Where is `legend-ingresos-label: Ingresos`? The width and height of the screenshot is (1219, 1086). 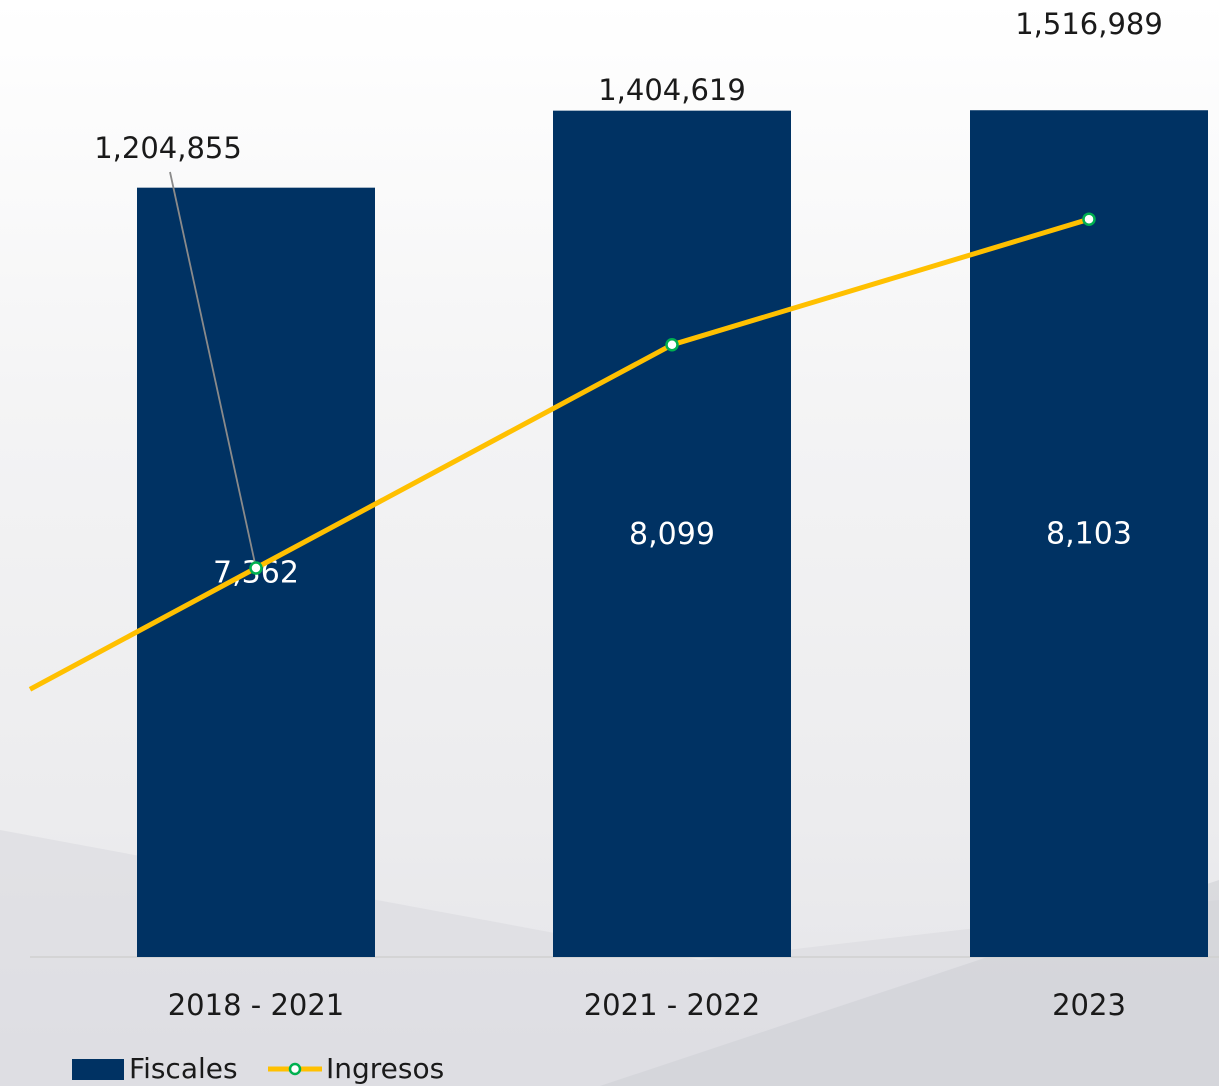
legend-ingresos-label: Ingresos is located at coordinates (385, 1068).